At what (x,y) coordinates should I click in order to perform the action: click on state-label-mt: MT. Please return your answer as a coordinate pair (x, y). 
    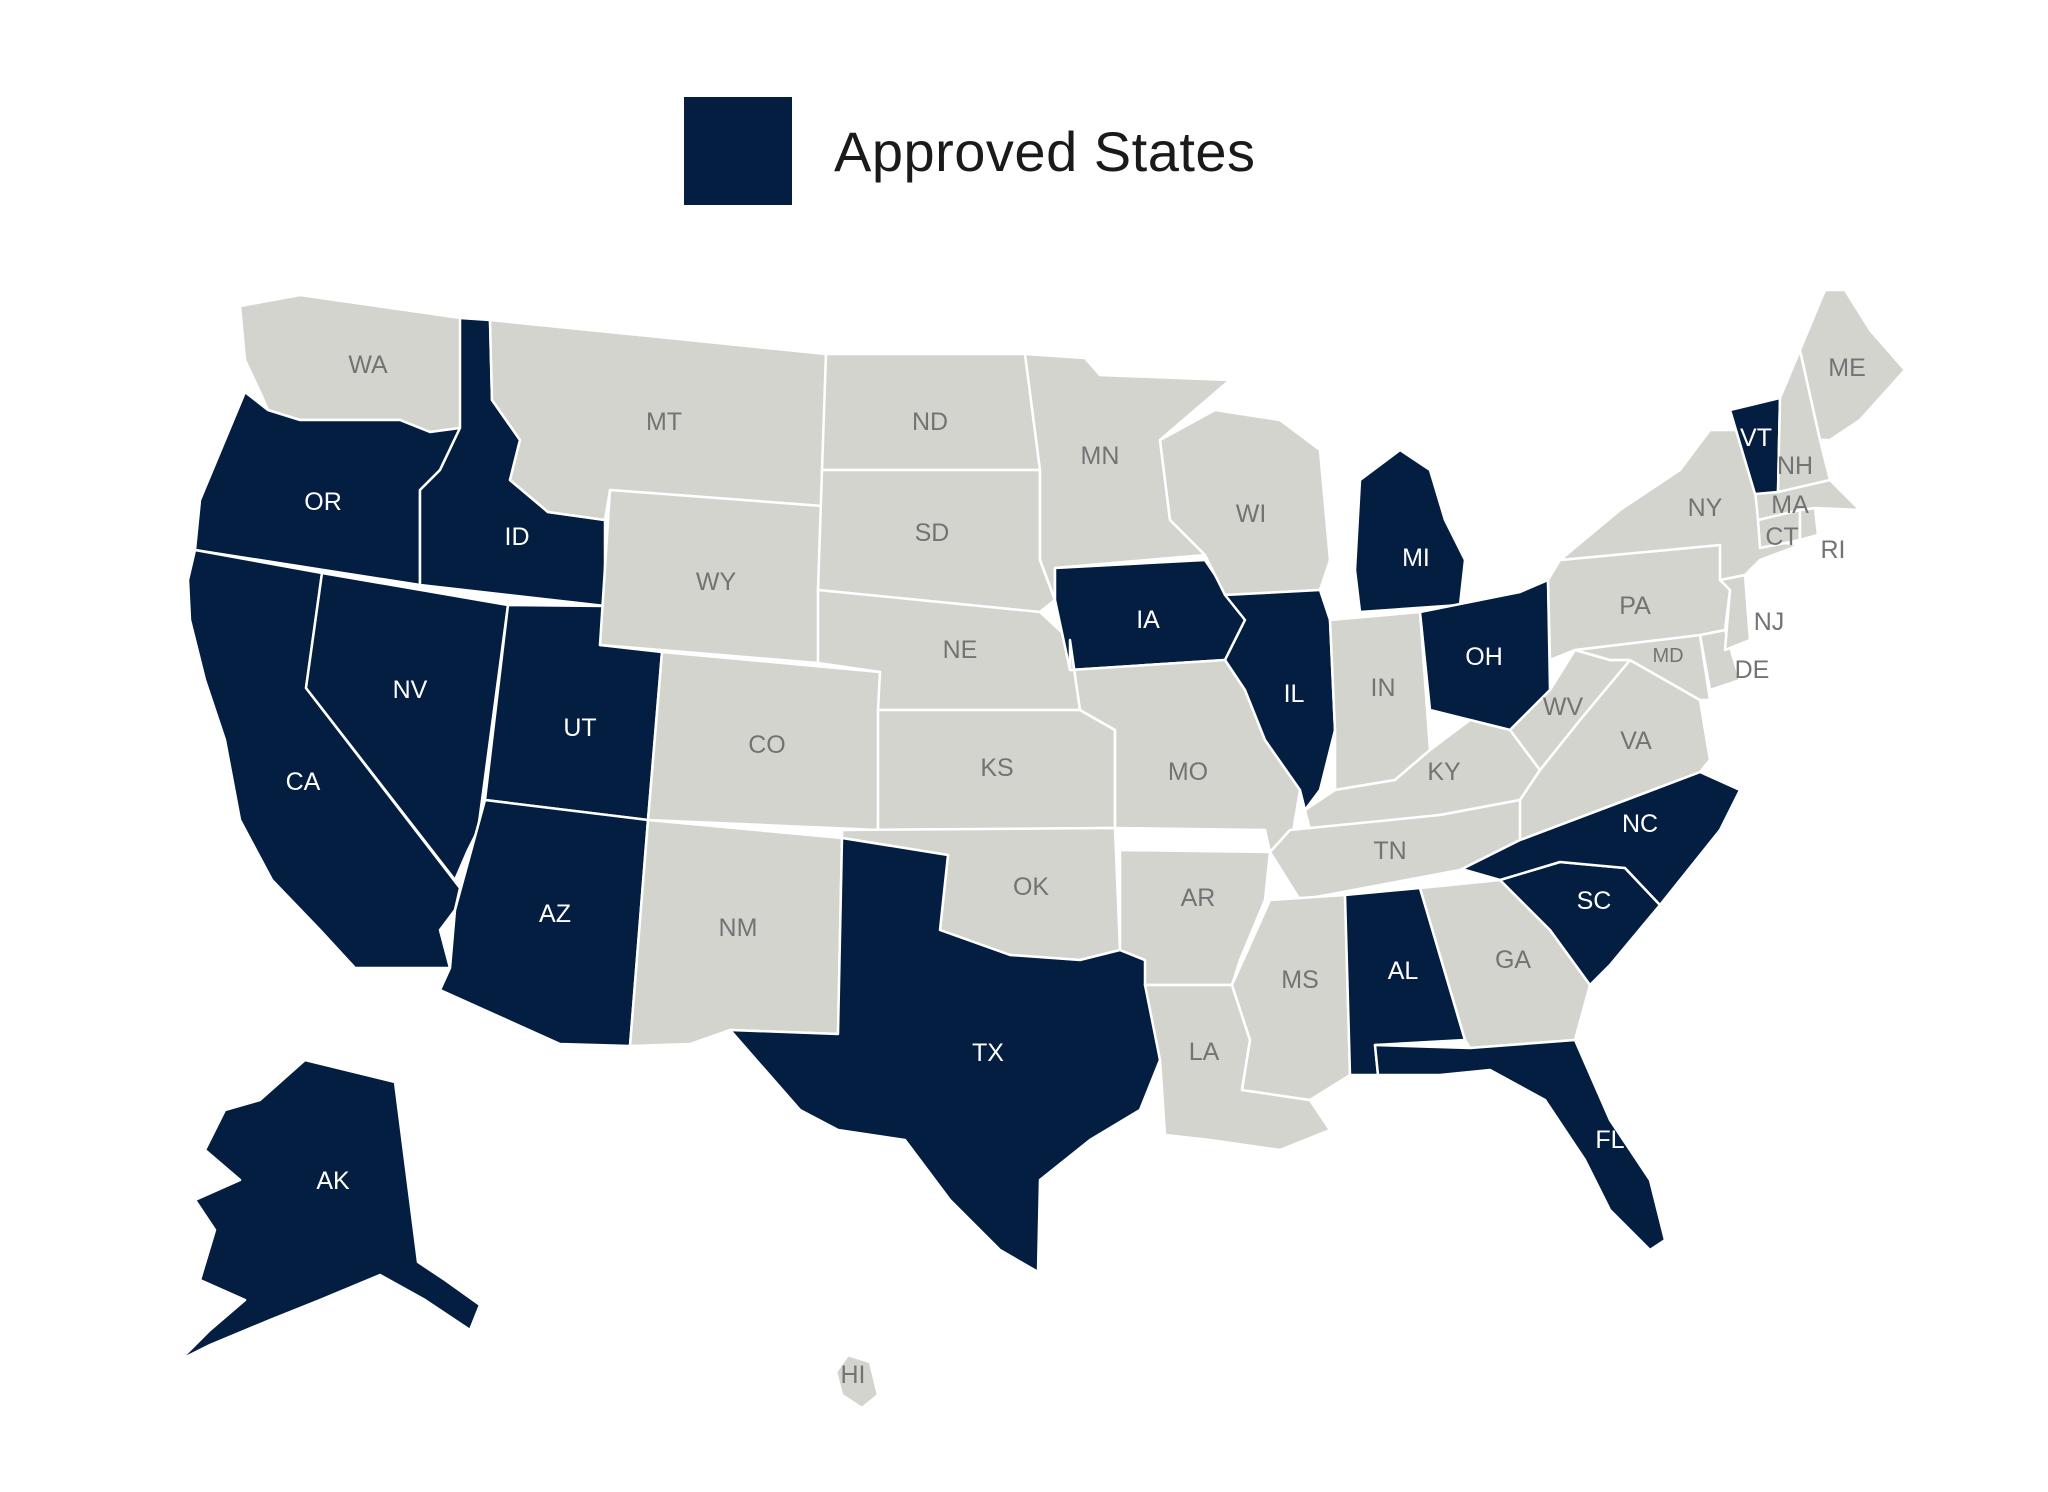
    Looking at the image, I should click on (664, 422).